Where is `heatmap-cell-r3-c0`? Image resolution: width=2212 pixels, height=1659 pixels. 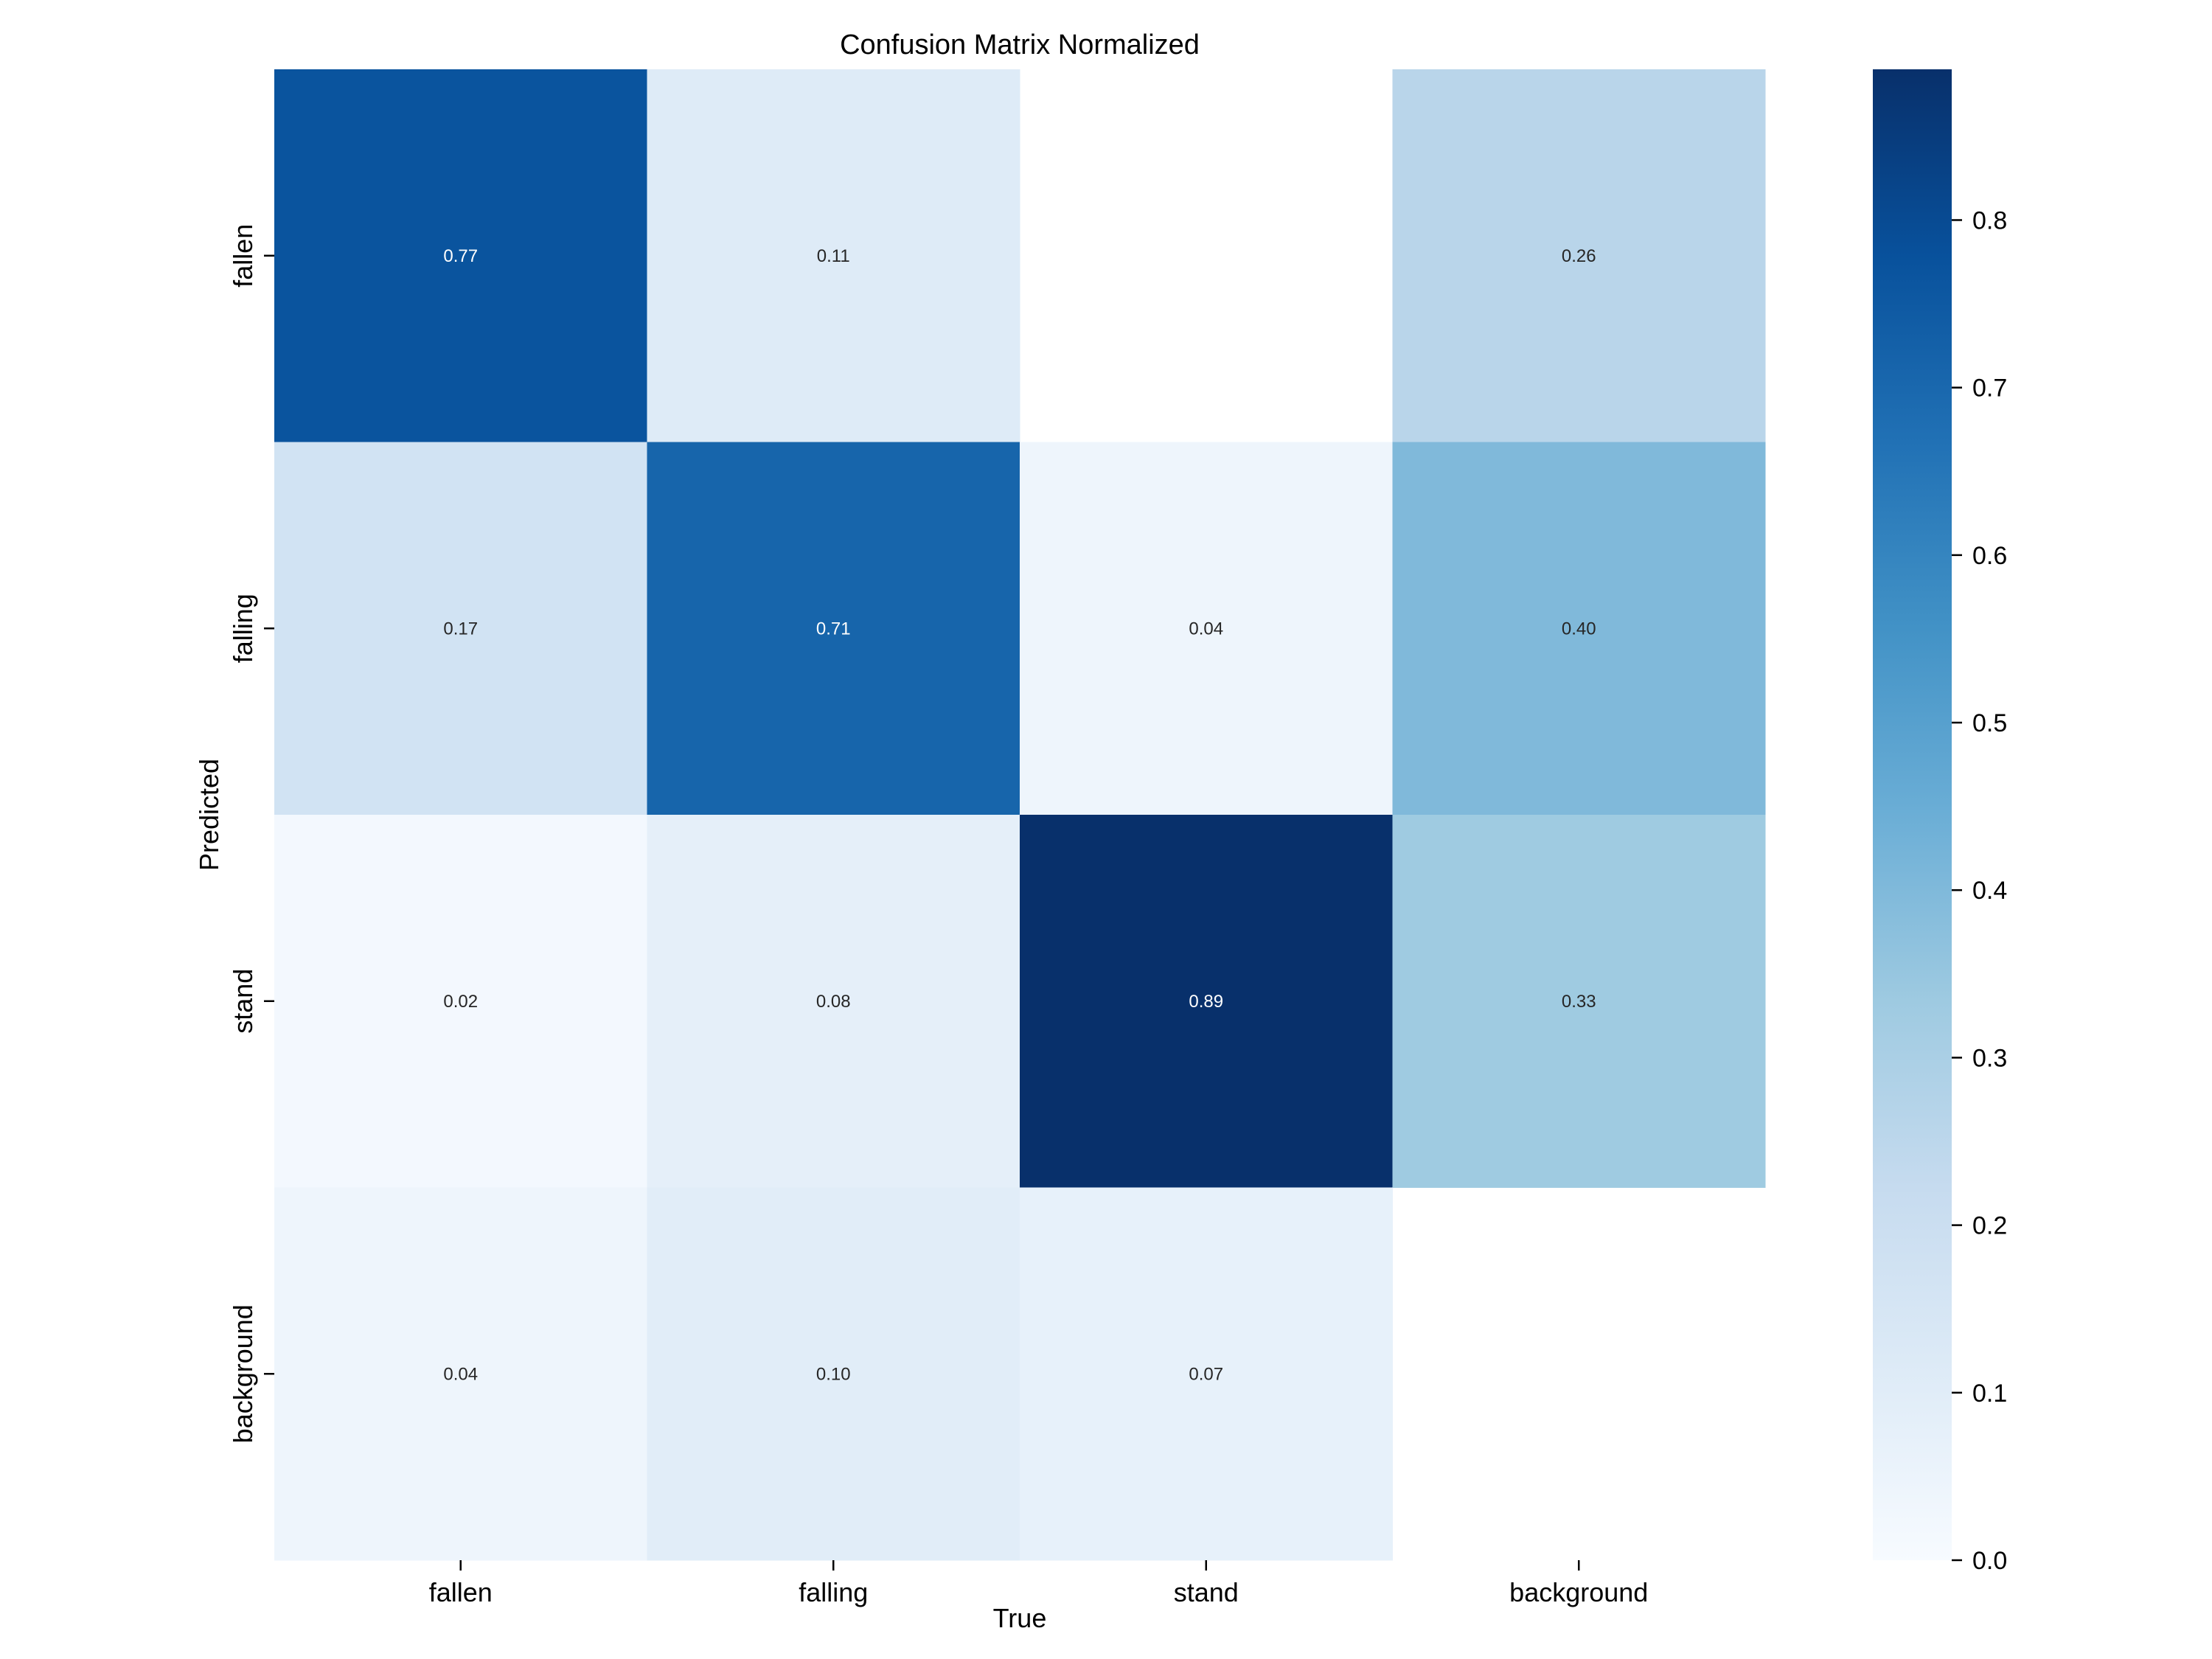
heatmap-cell-r3-c0 is located at coordinates (460, 1374).